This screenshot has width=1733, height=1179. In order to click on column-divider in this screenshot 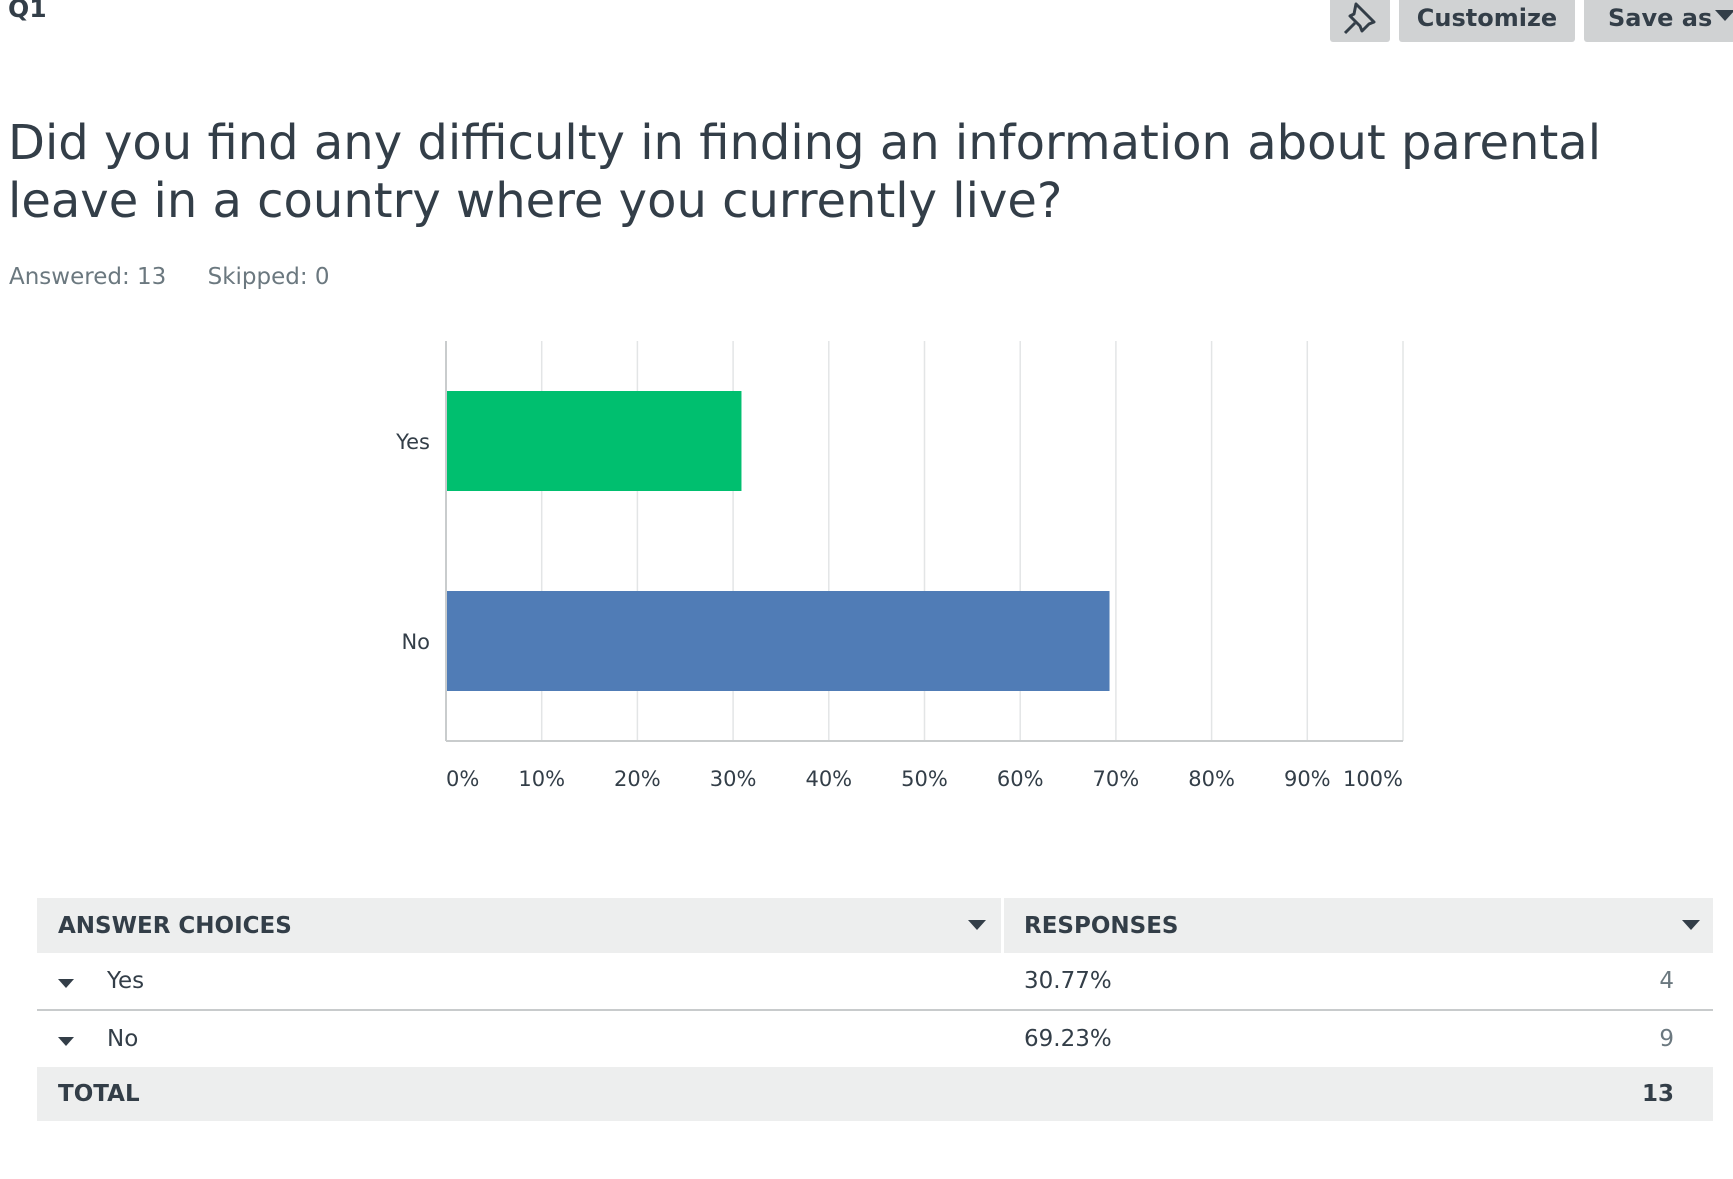, I will do `click(1002, 925)`.